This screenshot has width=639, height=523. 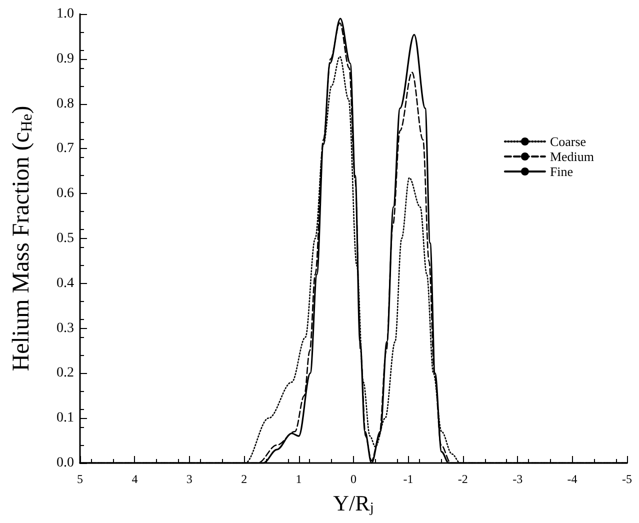 I want to click on y-tick-label: 0.3, so click(x=65, y=328).